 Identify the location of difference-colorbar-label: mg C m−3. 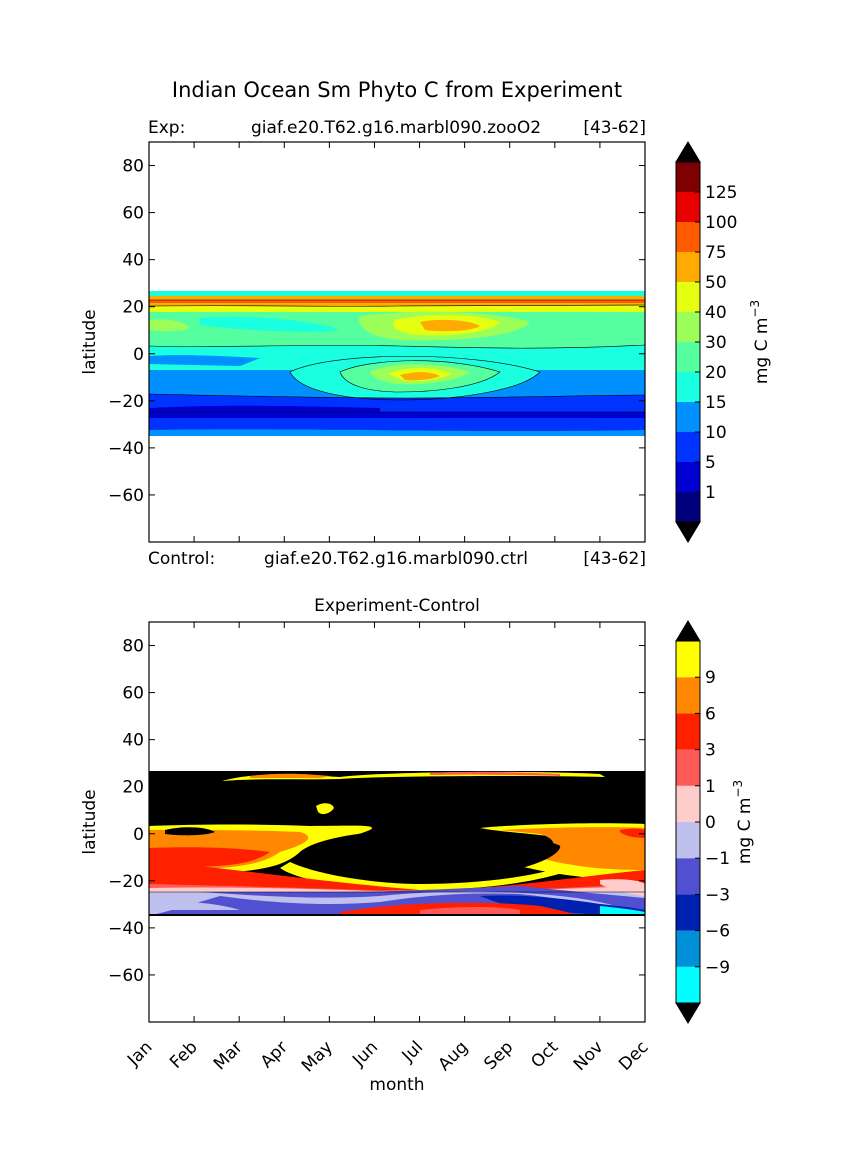
(743, 822).